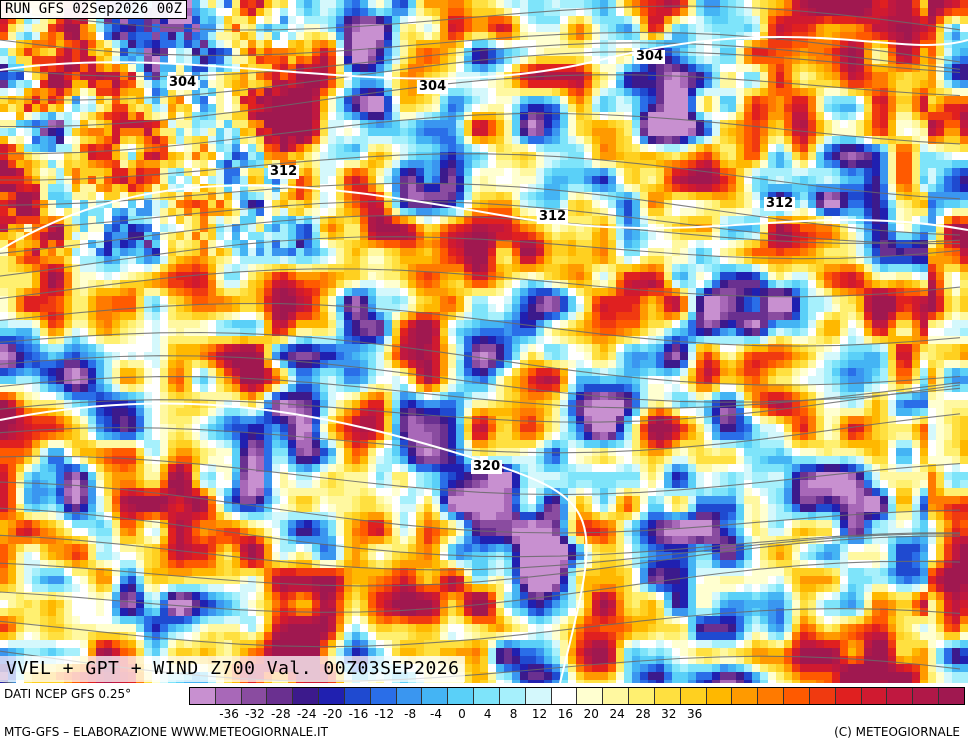 The image size is (968, 745). I want to click on color-scale-tick: 0, so click(462, 714).